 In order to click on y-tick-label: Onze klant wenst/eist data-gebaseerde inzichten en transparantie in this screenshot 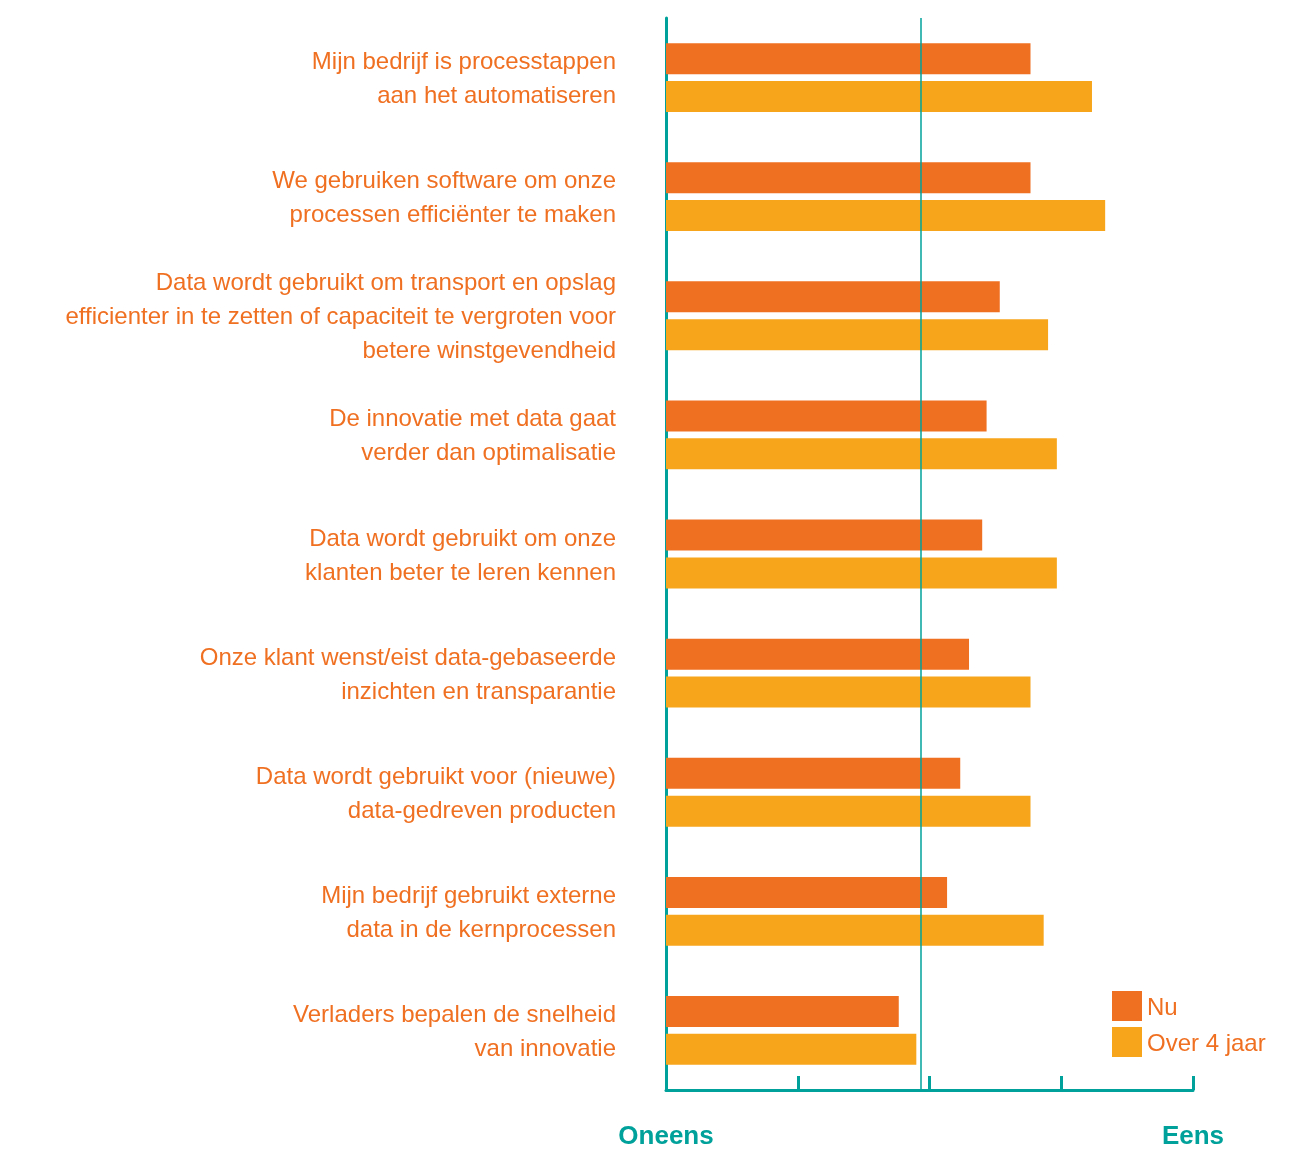, I will do `click(407, 673)`.